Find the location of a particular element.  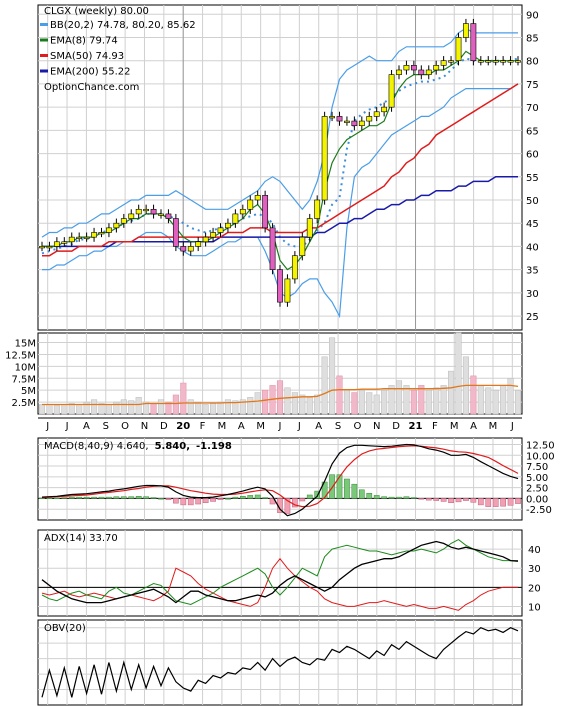

adx-legend: ADX(14) 33.70 is located at coordinates (81, 538).